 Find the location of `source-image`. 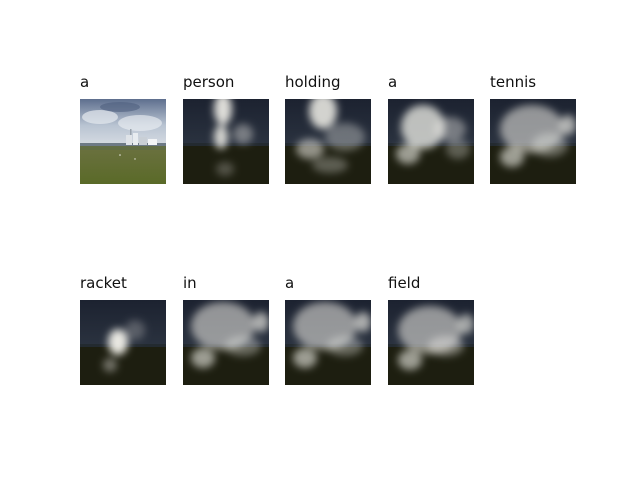

source-image is located at coordinates (123, 141).